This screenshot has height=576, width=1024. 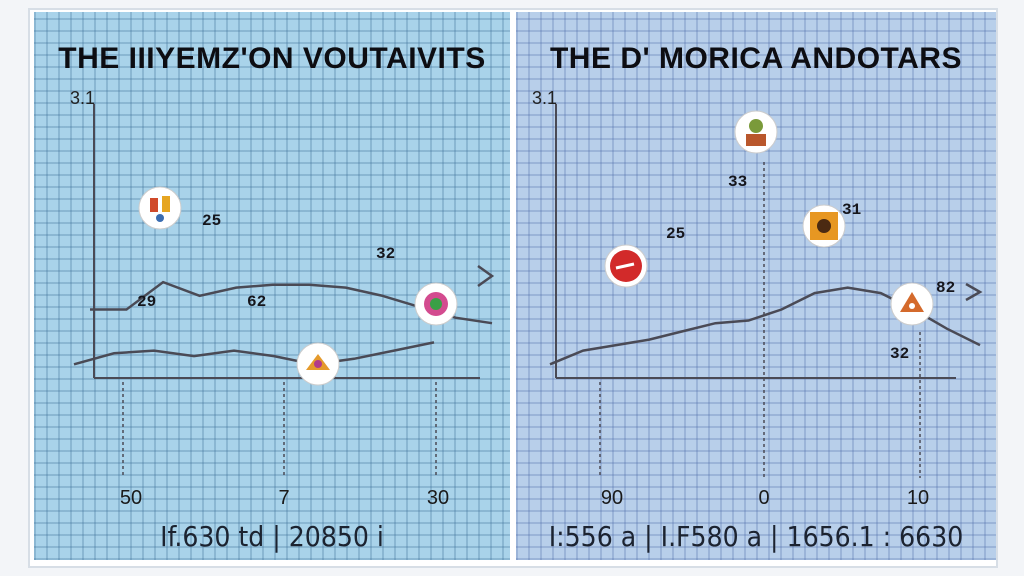 What do you see at coordinates (544, 98) in the screenshot?
I see `right-y-top-tick: 3.1` at bounding box center [544, 98].